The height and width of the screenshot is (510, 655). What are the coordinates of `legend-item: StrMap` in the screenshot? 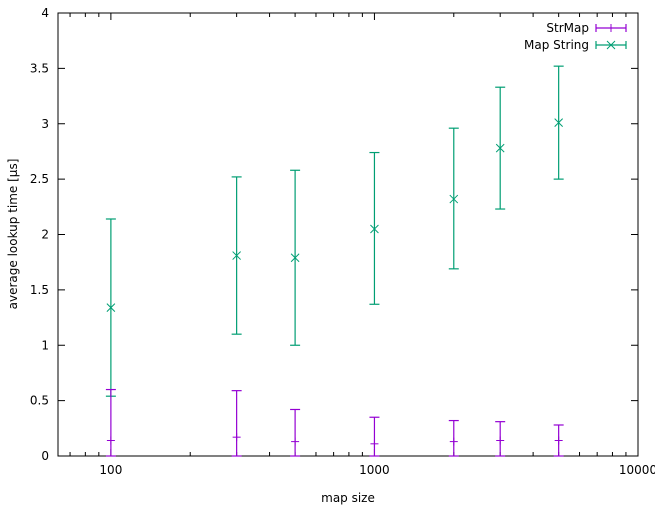 It's located at (586, 28).